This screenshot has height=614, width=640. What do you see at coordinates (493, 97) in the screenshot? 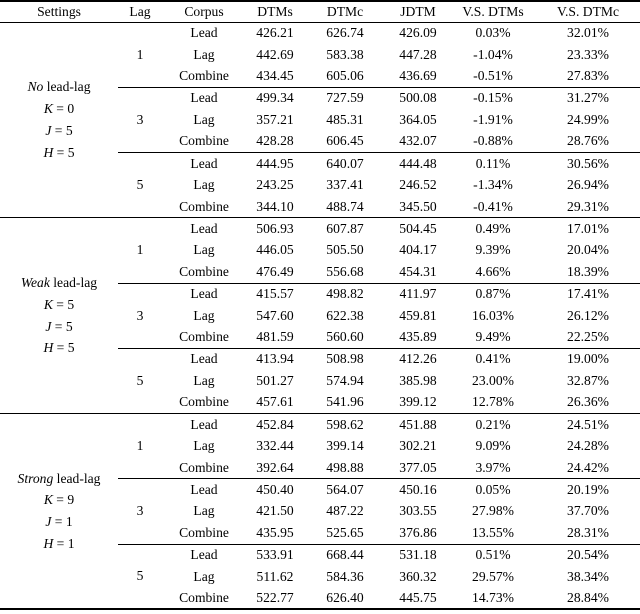
I see `cell-vs-dtms: -0.15%` at bounding box center [493, 97].